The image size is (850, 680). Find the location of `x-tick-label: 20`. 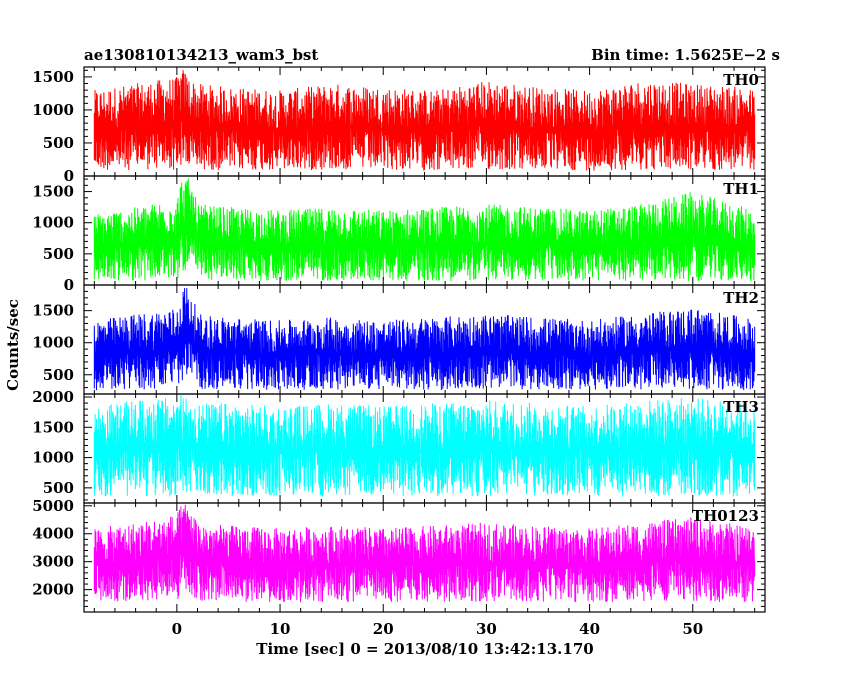

x-tick-label: 20 is located at coordinates (383, 629).